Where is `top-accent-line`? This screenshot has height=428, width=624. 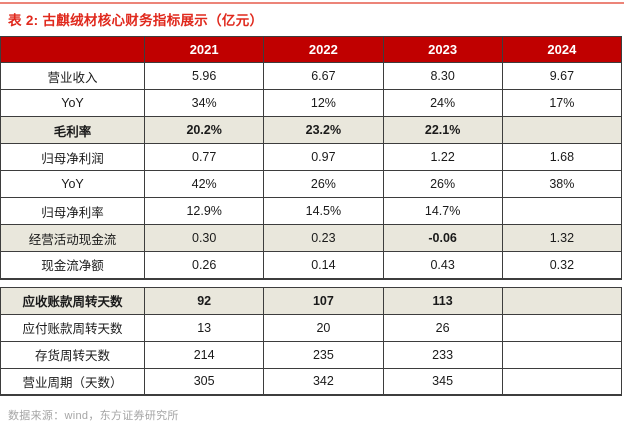 top-accent-line is located at coordinates (312, 3).